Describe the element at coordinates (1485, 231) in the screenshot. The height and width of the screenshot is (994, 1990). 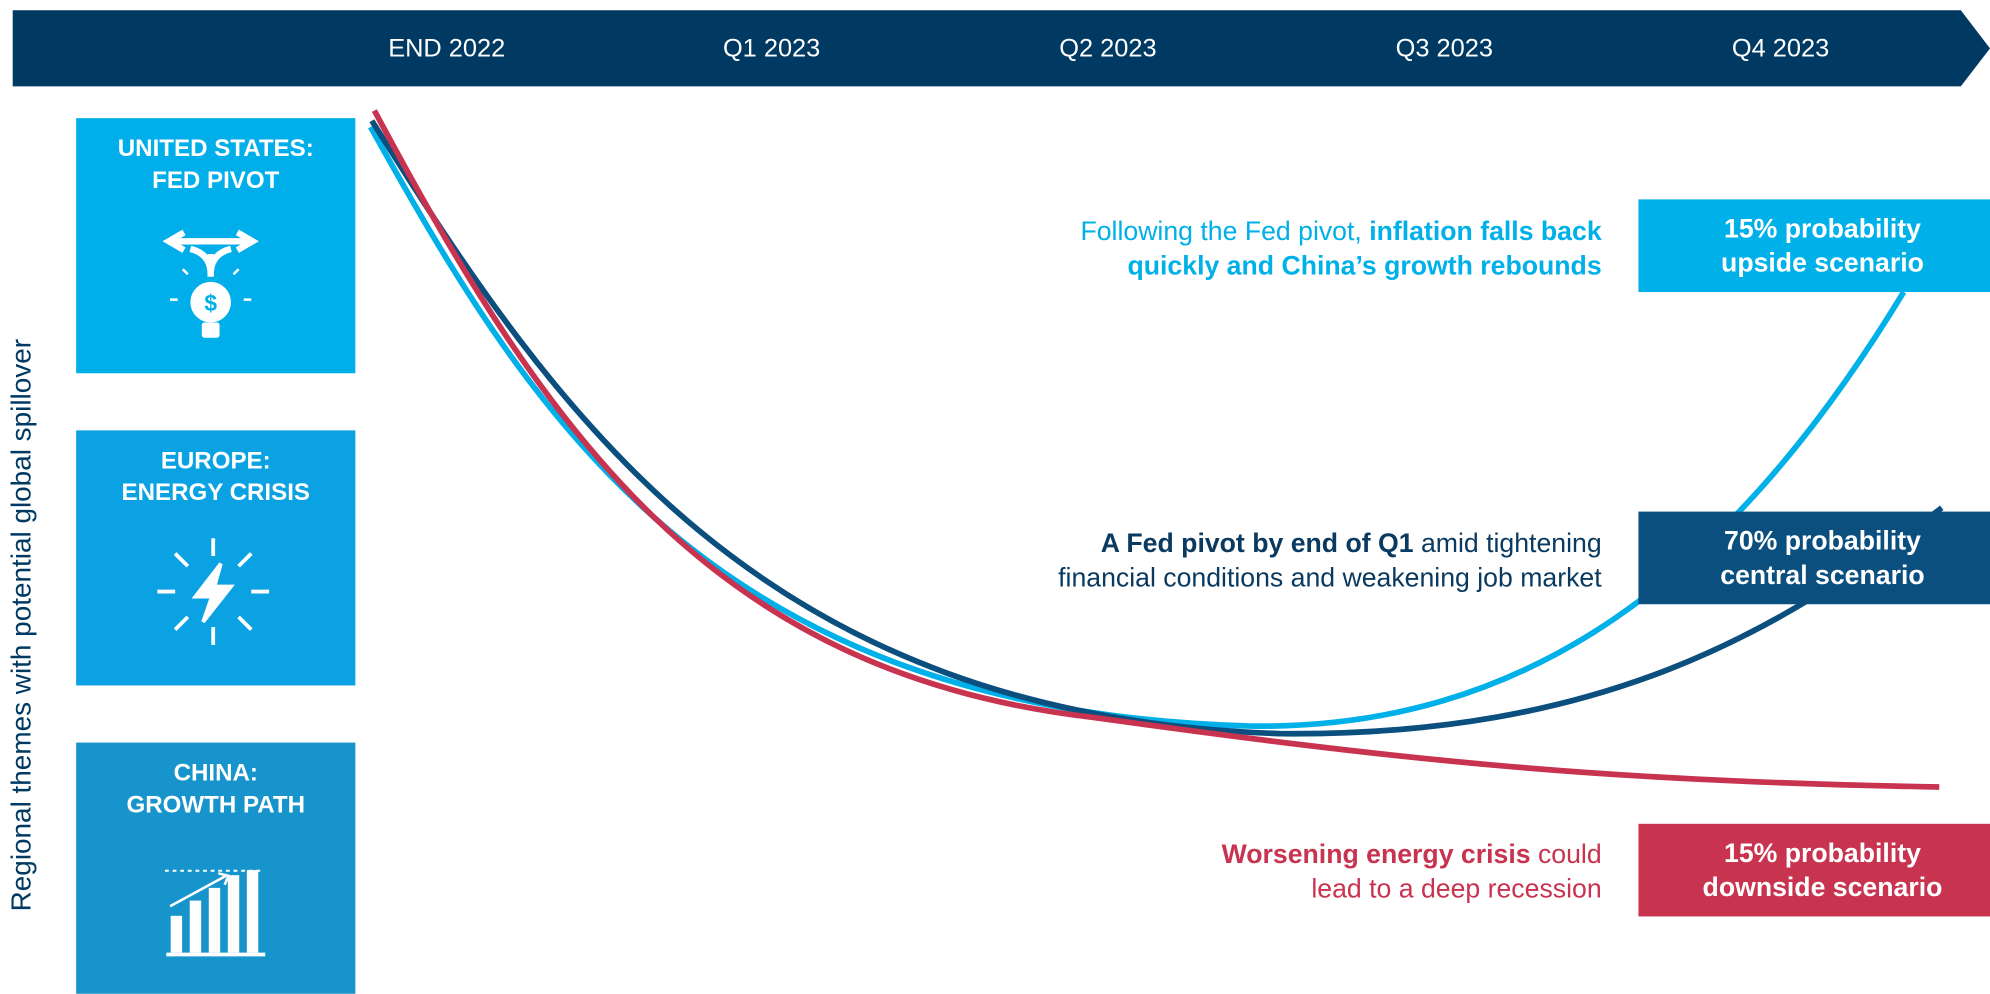
I see `description-segment: inflation falls back` at that location.